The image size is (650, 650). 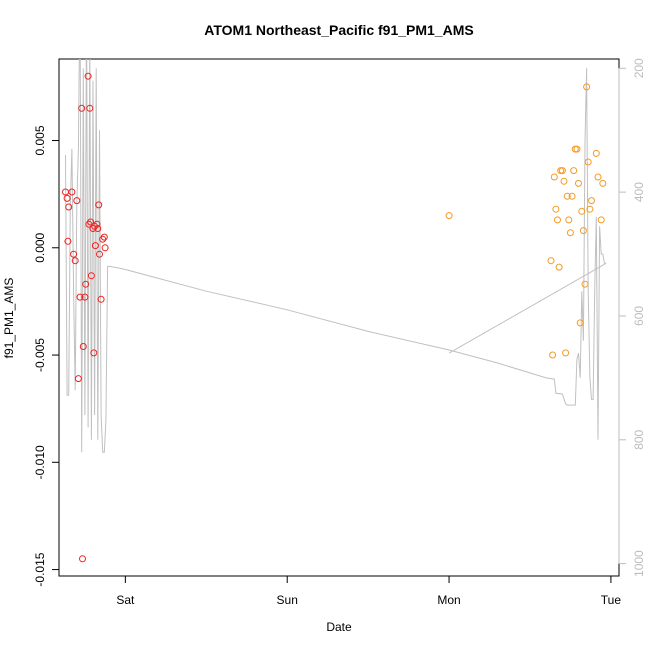 I want to click on x-tick-label-Tue: Tue, so click(x=611, y=600).